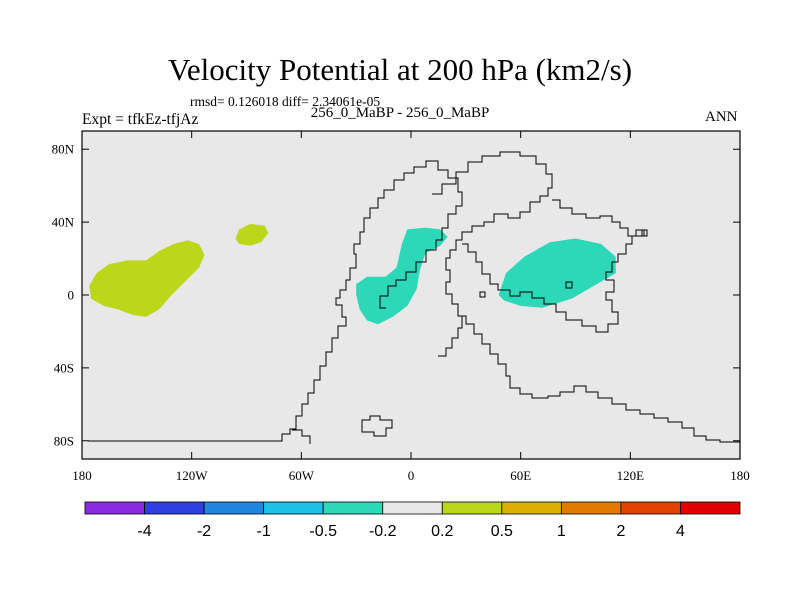 This screenshot has width=800, height=600. I want to click on negative-region-atlantic, so click(402, 276).